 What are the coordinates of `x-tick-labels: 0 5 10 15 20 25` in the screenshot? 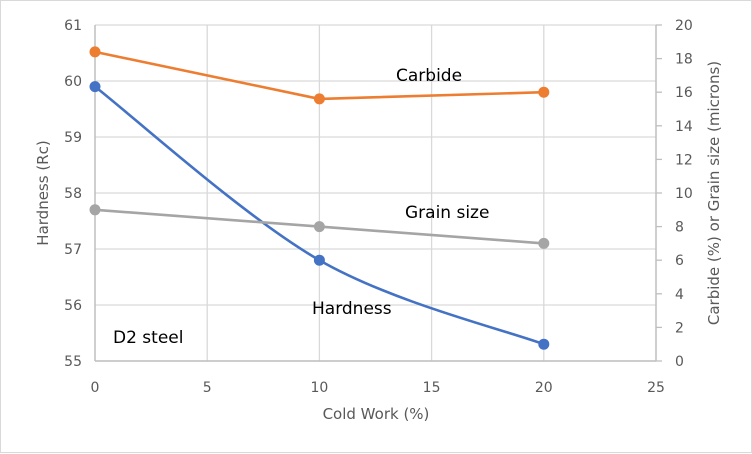 It's located at (378, 388).